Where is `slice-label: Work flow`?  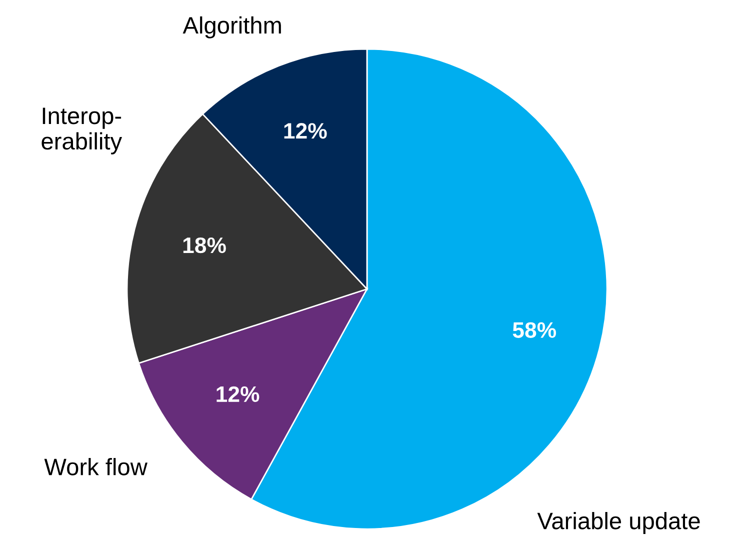 slice-label: Work flow is located at coordinates (96, 467).